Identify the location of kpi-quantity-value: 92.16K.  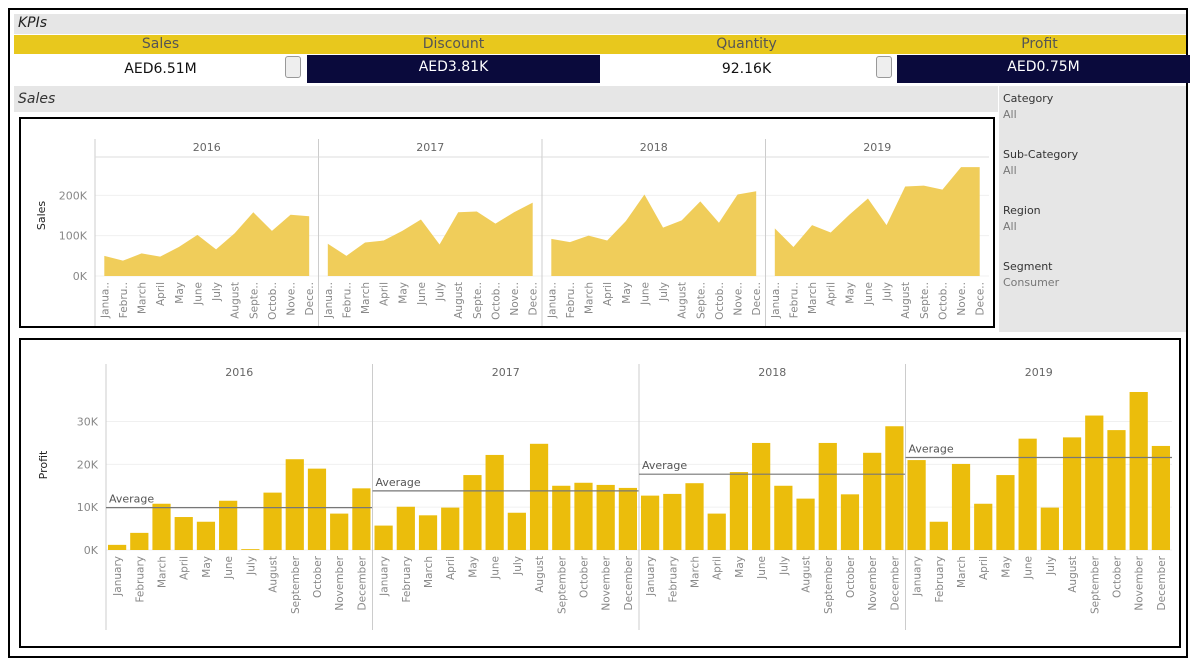
(746, 69).